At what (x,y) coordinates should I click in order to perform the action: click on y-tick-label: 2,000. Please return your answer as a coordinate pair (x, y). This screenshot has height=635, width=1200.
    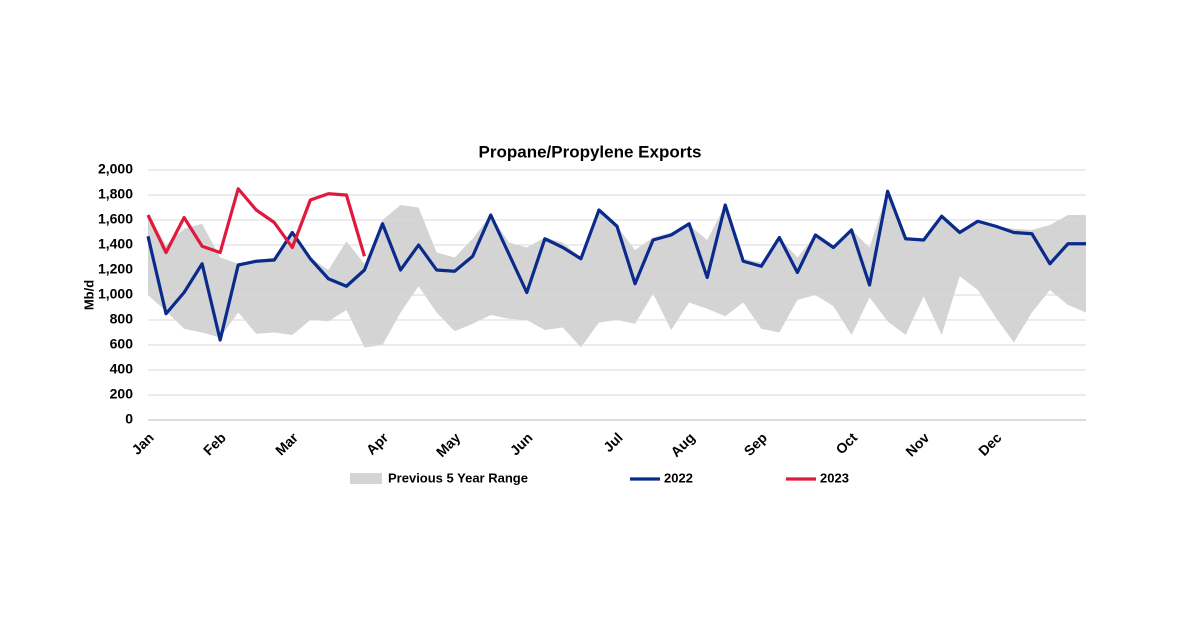
    Looking at the image, I should click on (115, 169).